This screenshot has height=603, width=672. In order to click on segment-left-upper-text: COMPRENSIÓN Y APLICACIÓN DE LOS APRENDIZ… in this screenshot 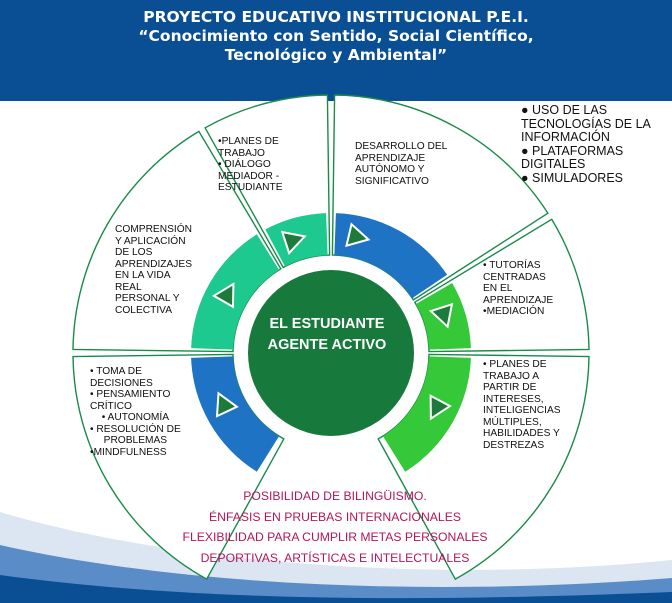, I will do `click(153, 270)`.